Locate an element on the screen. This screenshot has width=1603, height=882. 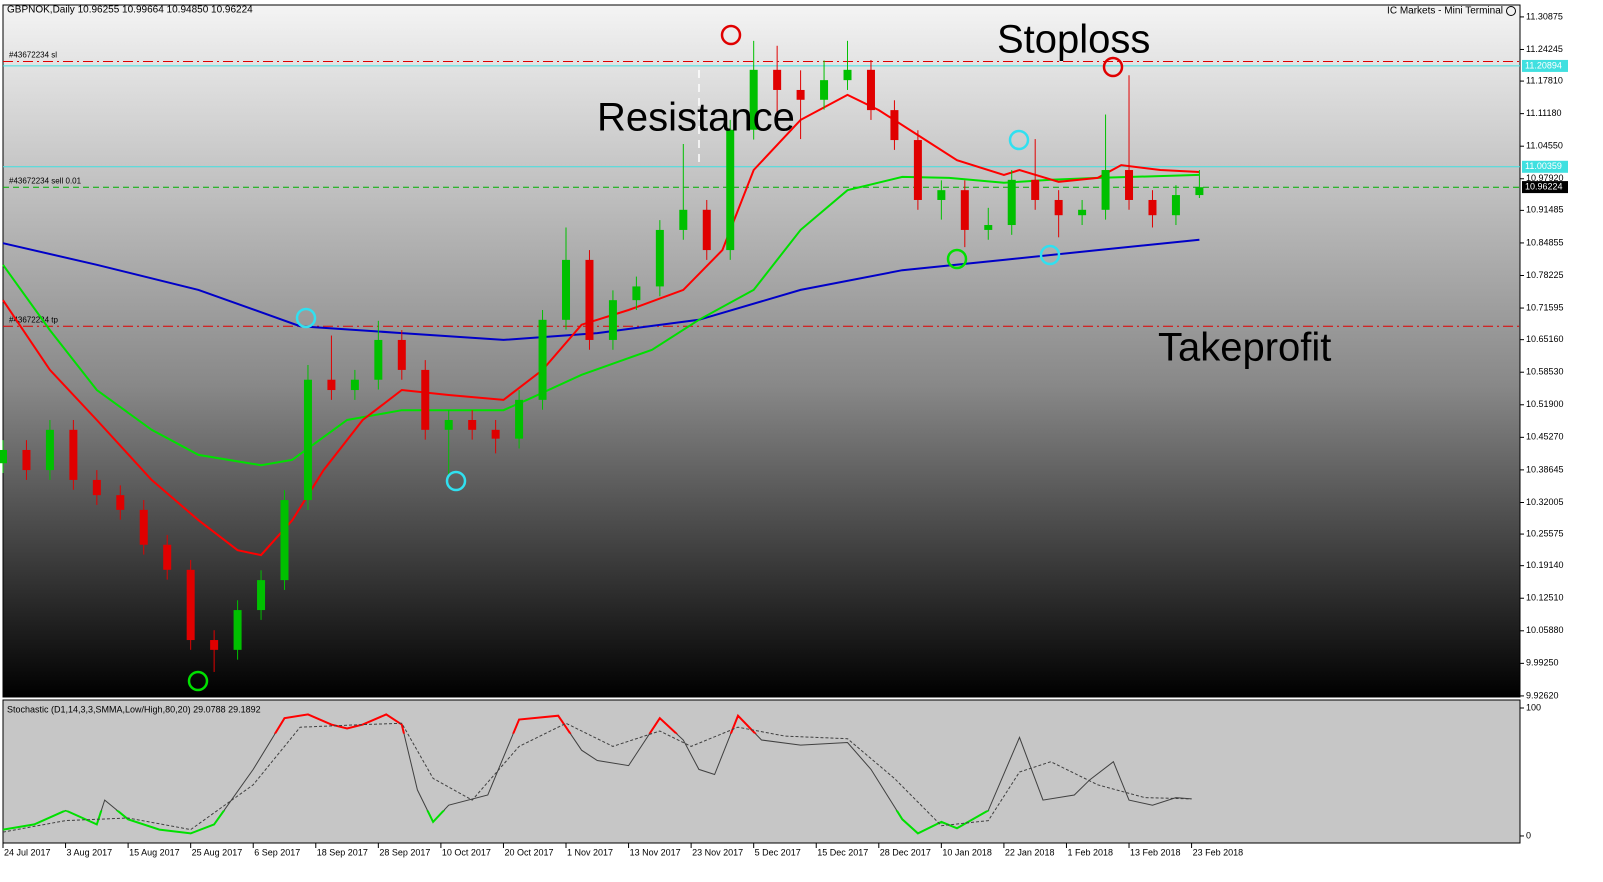
terminal-name: IC Markets - Mini Terminal is located at coordinates (1445, 11).